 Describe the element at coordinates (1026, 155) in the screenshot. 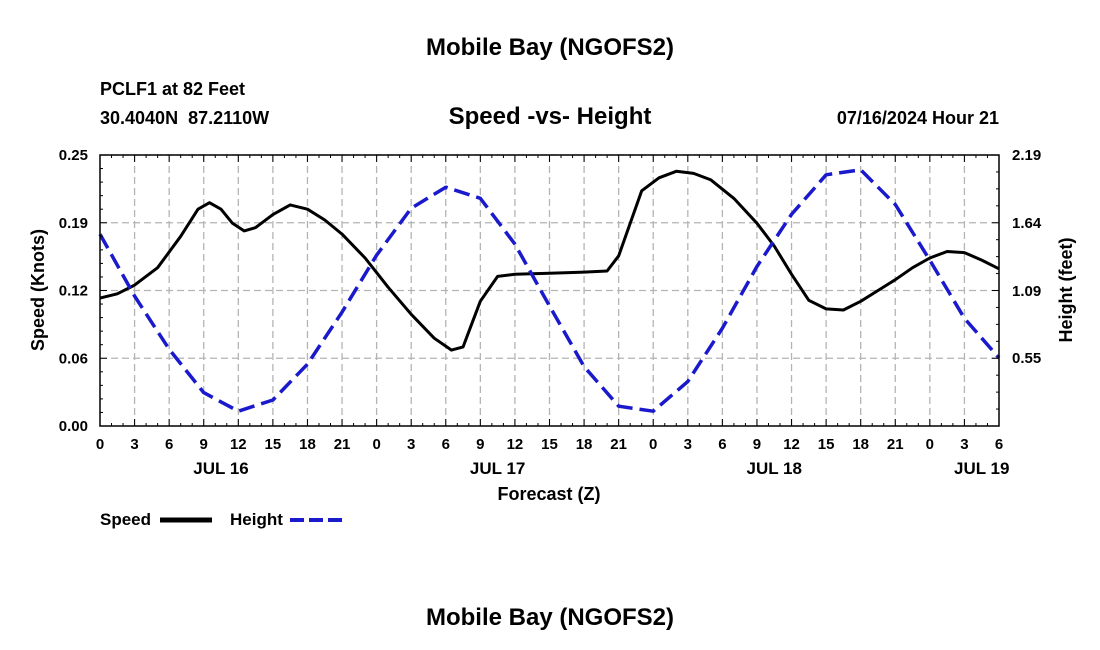

I see `y2-tick-label: 2.19` at that location.